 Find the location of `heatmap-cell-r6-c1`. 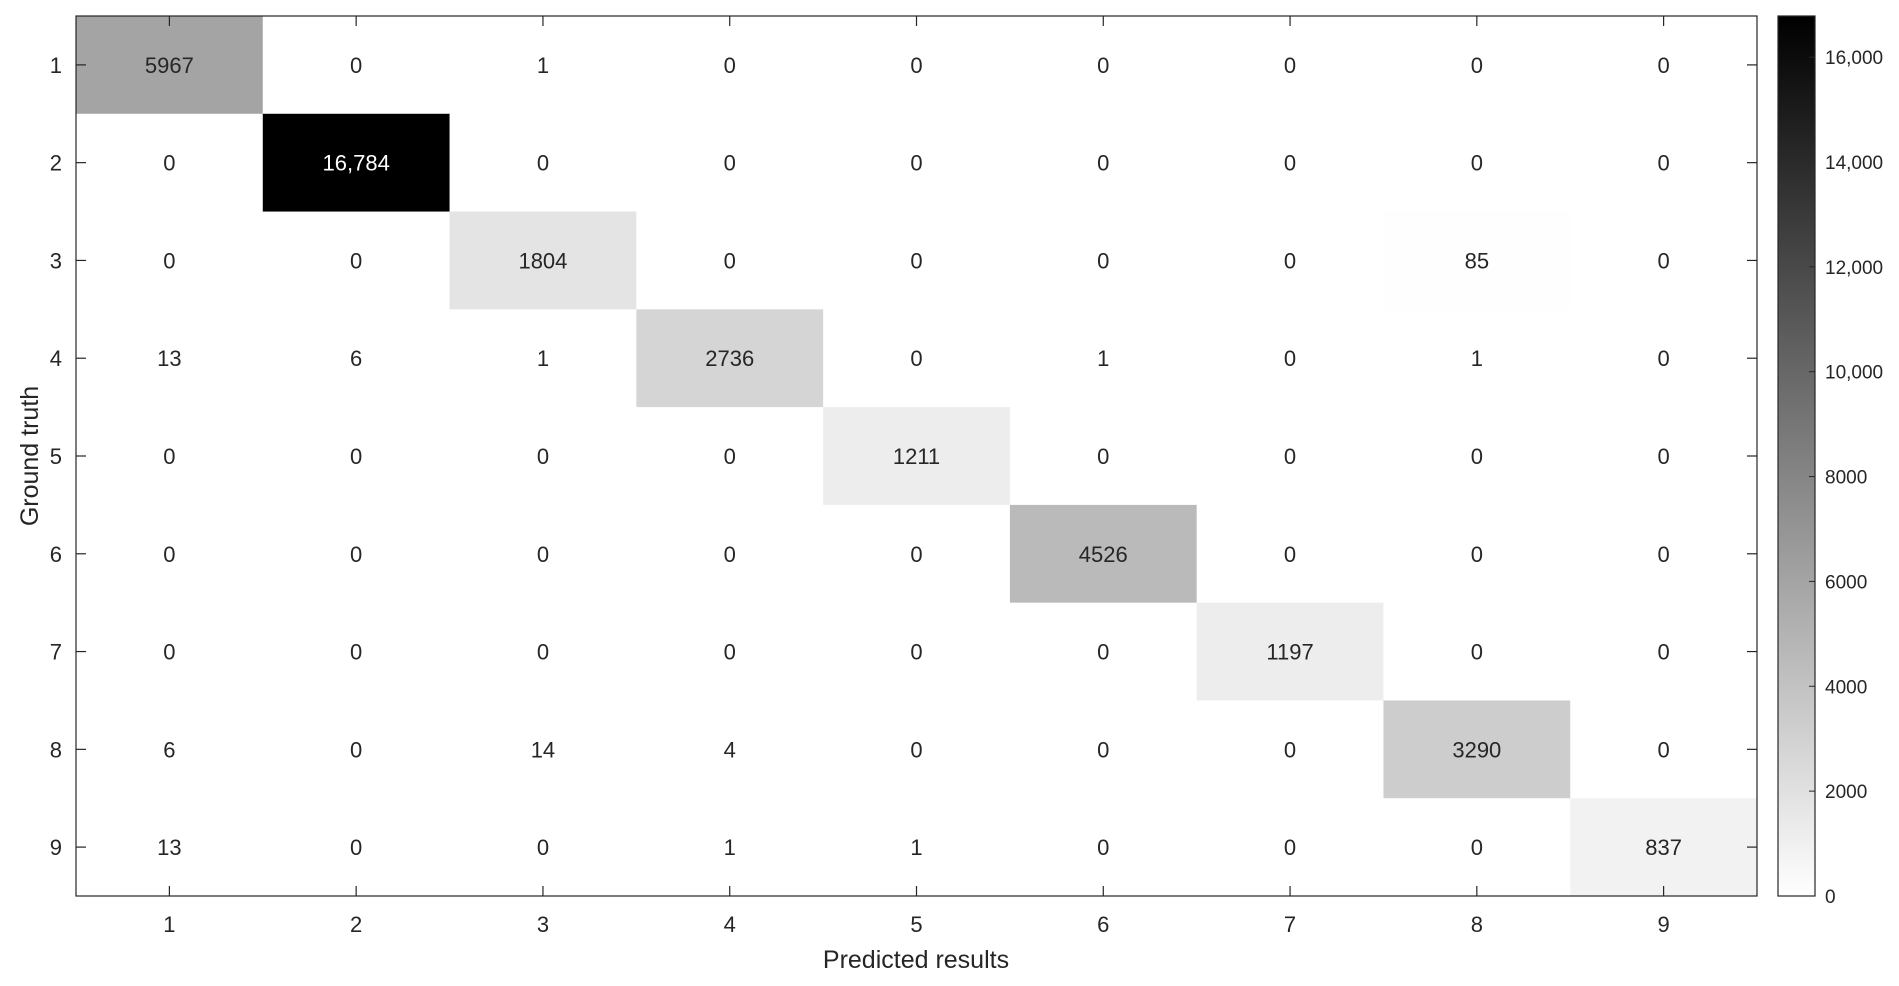

heatmap-cell-r6-c1 is located at coordinates (170, 554).